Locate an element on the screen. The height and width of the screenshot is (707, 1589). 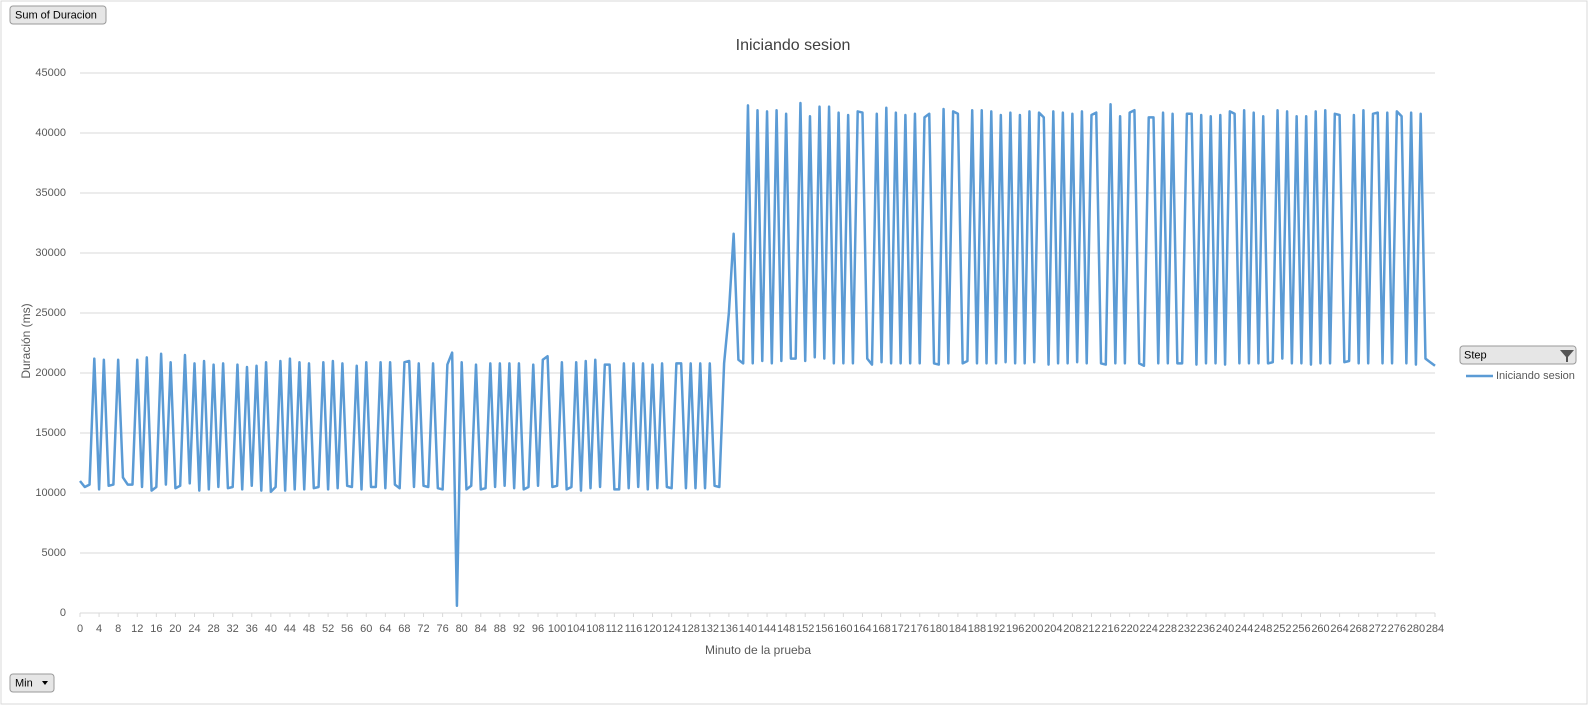
x-axis-title: Minuto de la prueba is located at coordinates (758, 650).